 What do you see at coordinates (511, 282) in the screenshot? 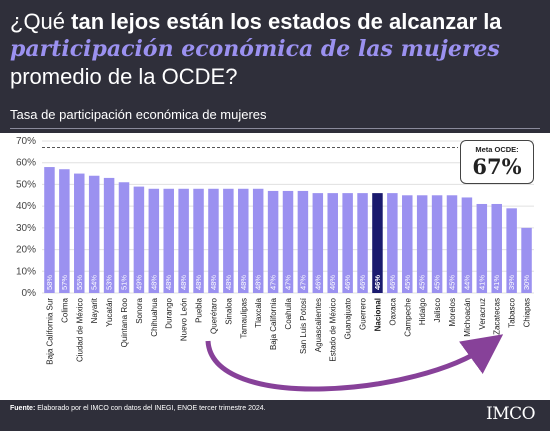
I see `bar-value-label: 39%` at bounding box center [511, 282].